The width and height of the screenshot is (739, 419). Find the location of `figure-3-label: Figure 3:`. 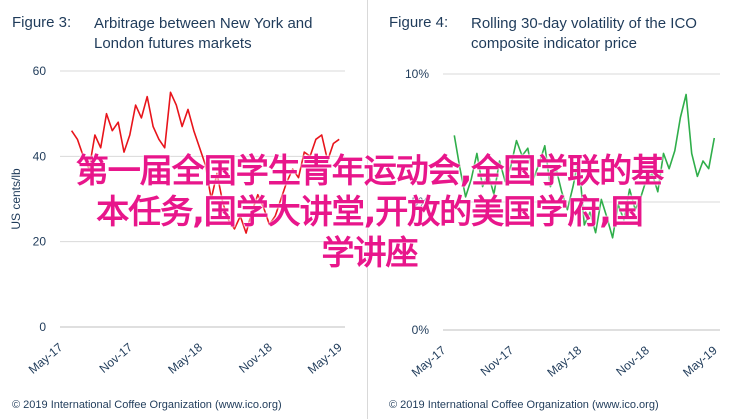

figure-3-label: Figure 3: is located at coordinates (42, 22).